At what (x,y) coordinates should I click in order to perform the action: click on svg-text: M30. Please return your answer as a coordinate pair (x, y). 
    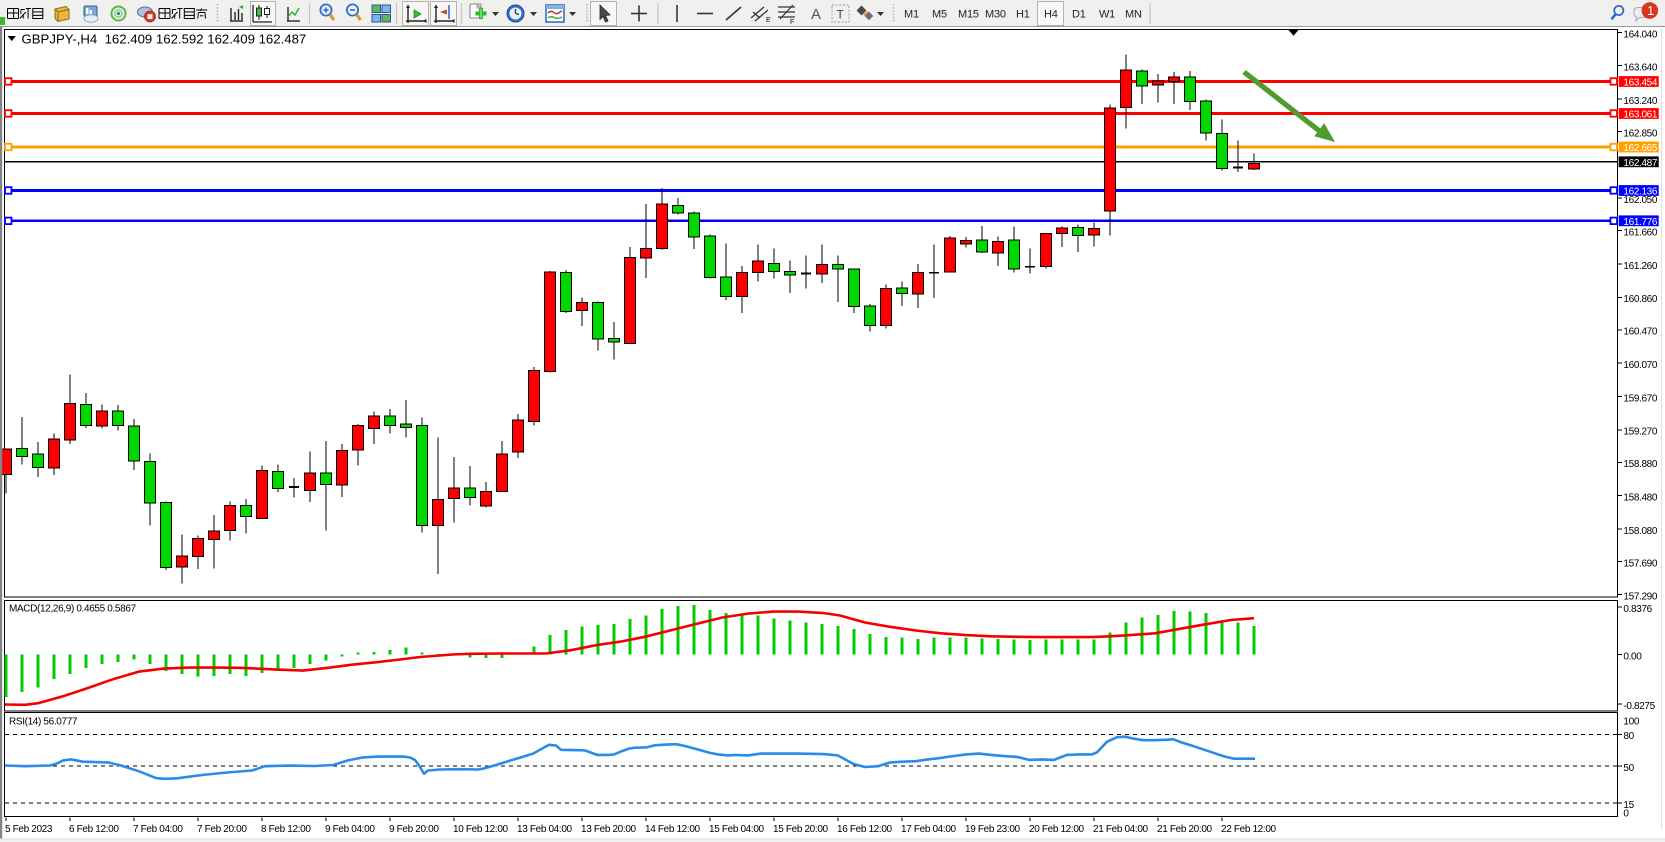
    Looking at the image, I should click on (995, 15).